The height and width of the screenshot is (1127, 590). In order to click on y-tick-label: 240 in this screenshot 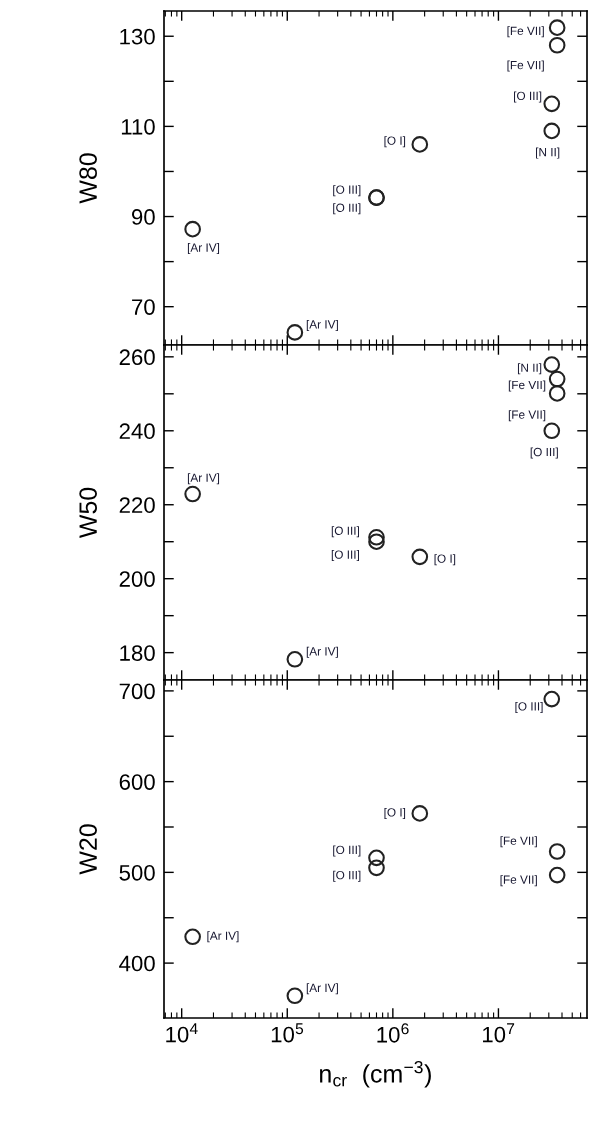, I will do `click(137, 431)`.